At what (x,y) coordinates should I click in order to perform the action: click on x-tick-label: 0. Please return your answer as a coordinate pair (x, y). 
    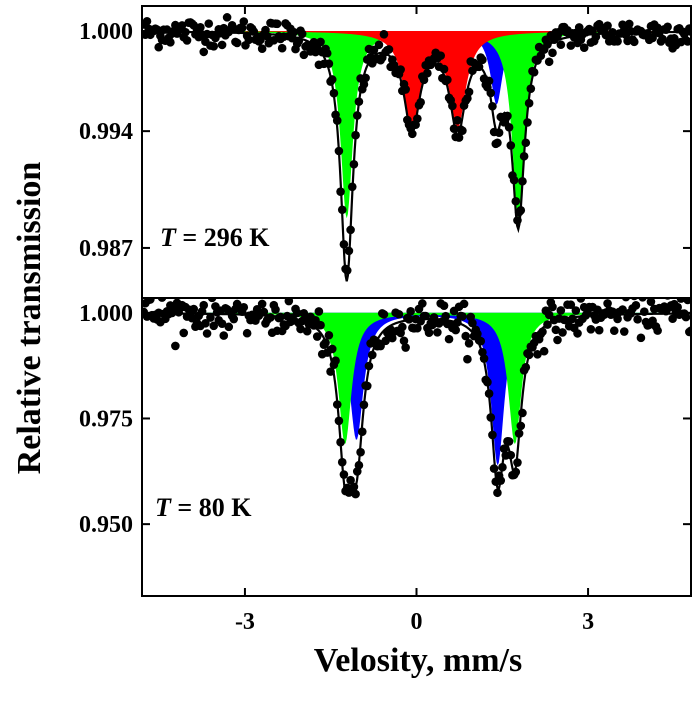
    Looking at the image, I should click on (417, 622).